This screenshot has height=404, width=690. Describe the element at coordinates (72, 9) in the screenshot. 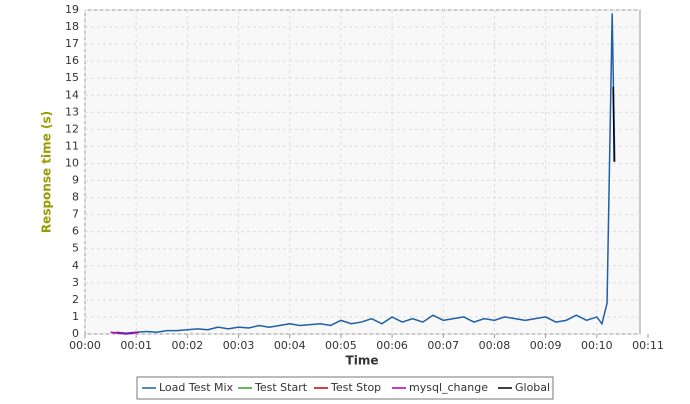

I see `y-tick-label: 19` at that location.